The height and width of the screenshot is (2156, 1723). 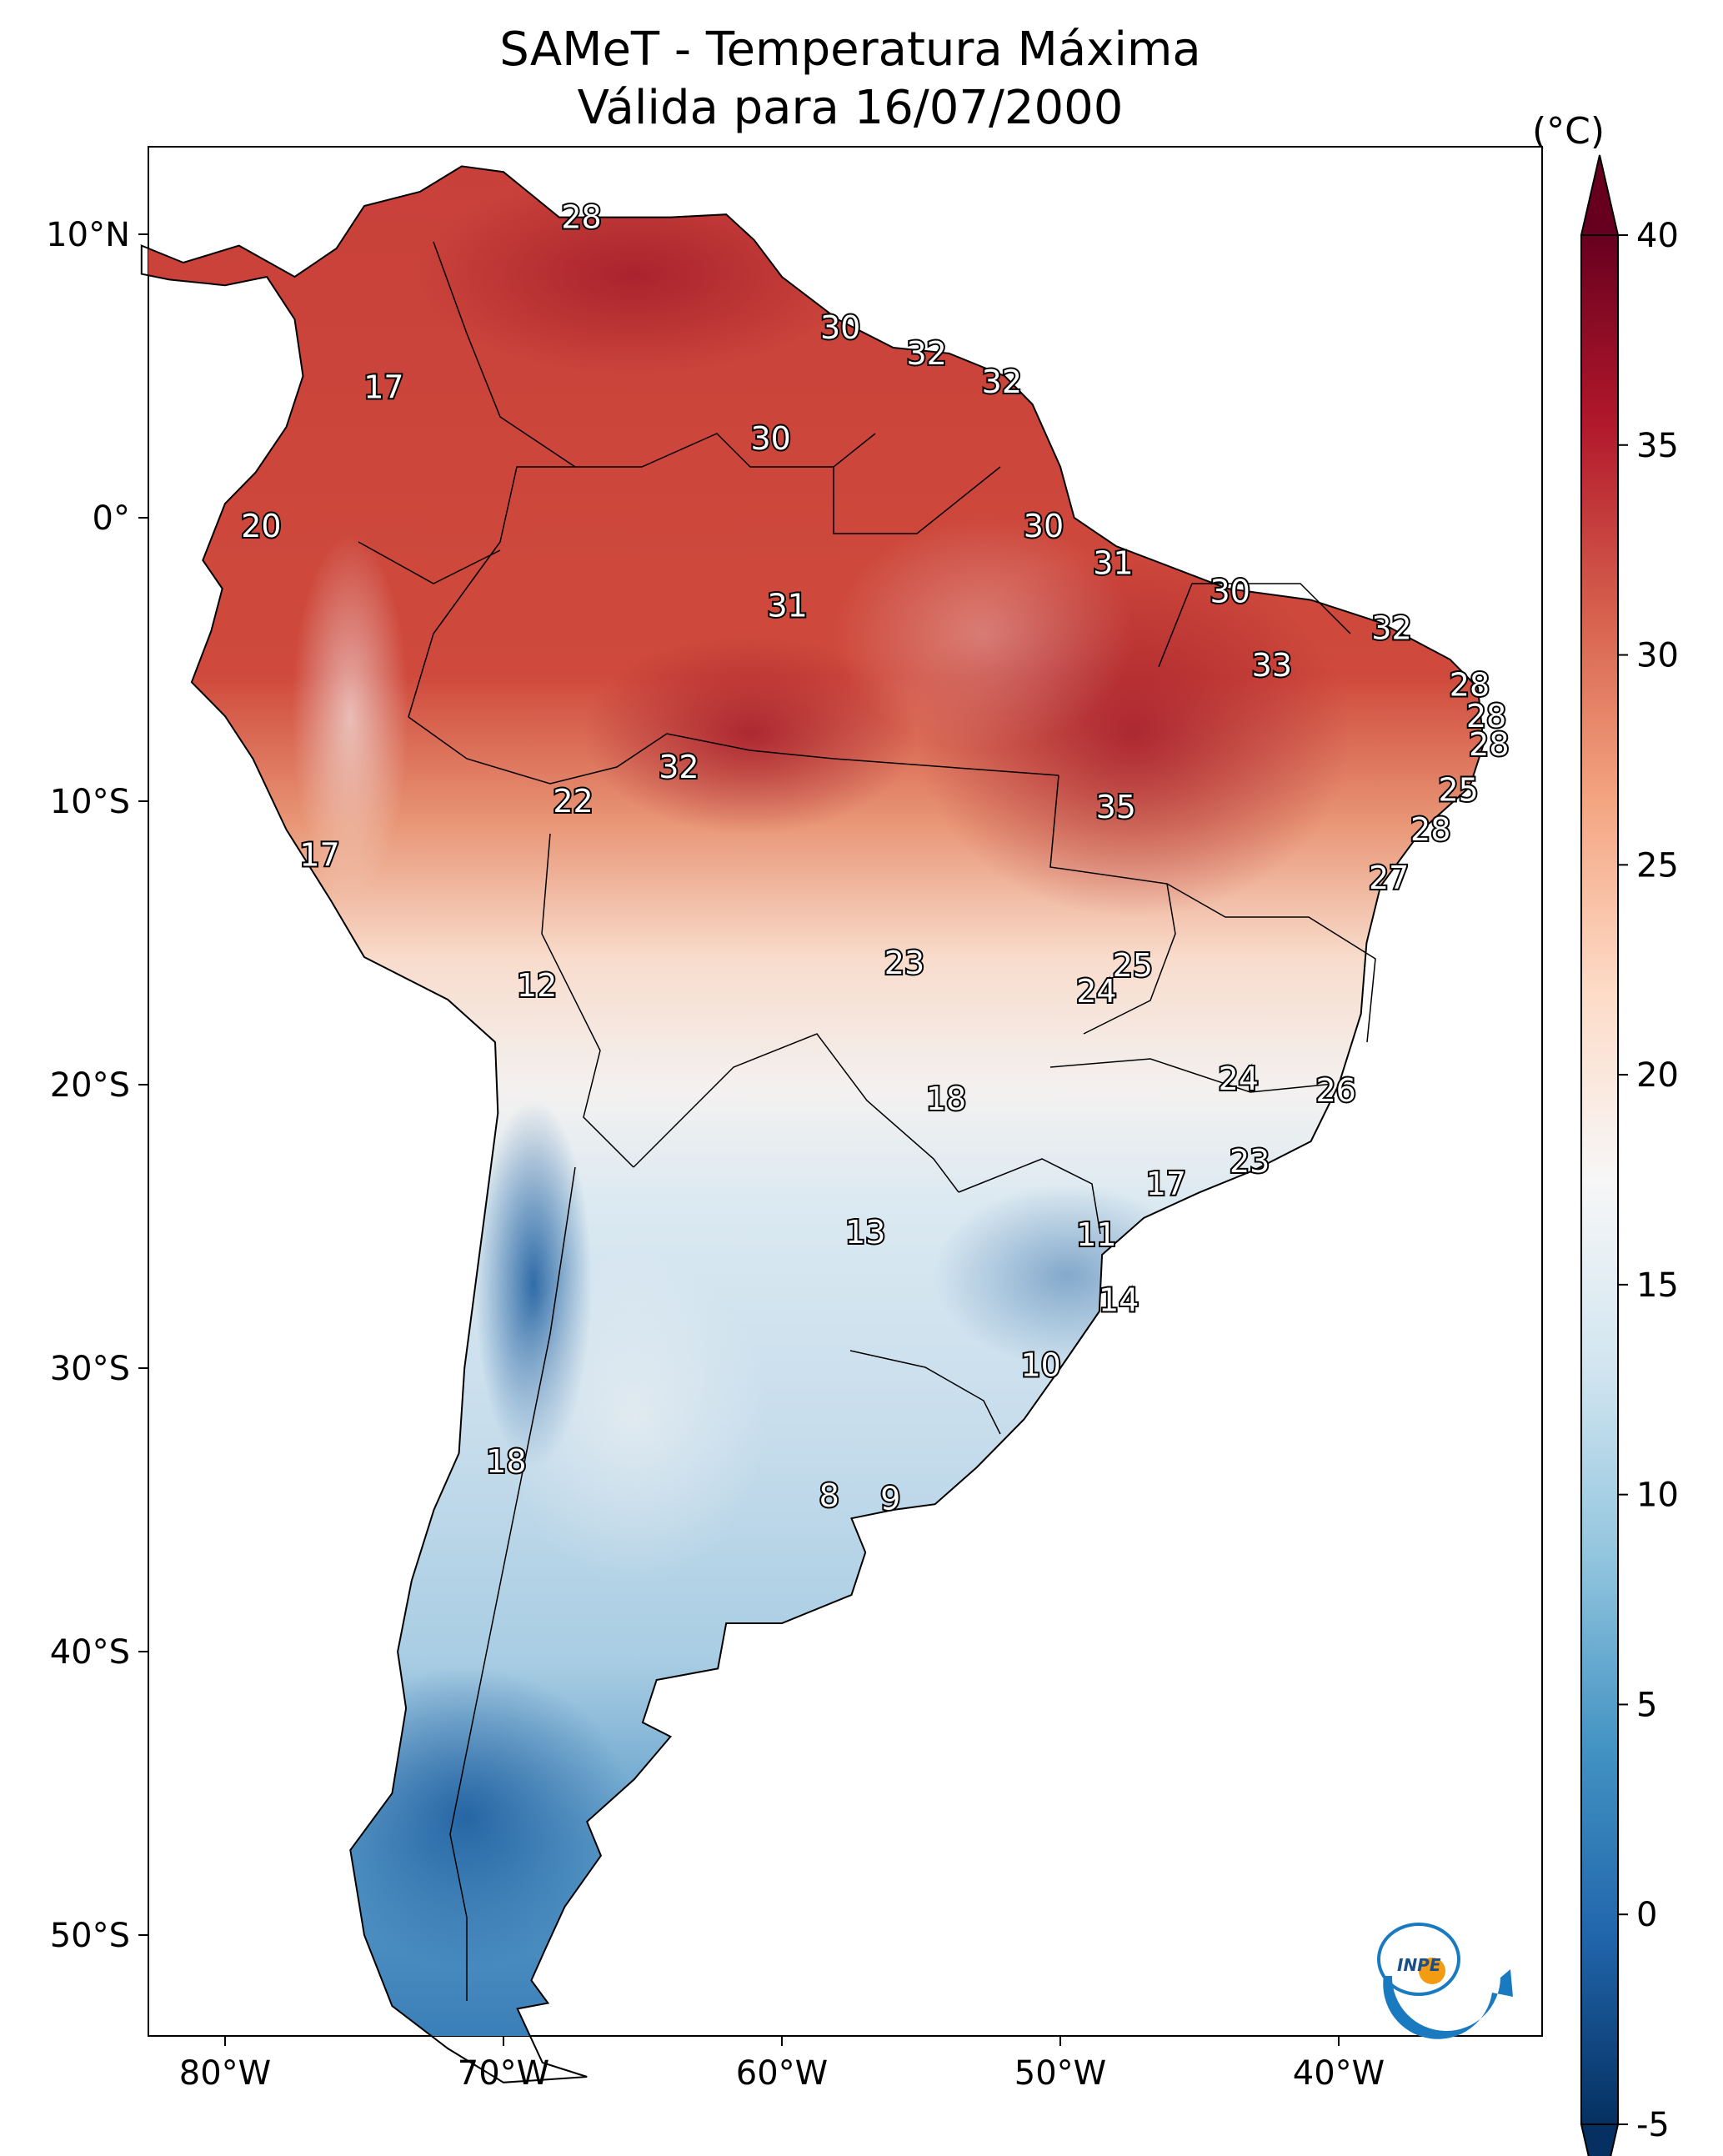 What do you see at coordinates (1030, 1196) in the screenshot?
I see `border-brazil-south` at bounding box center [1030, 1196].